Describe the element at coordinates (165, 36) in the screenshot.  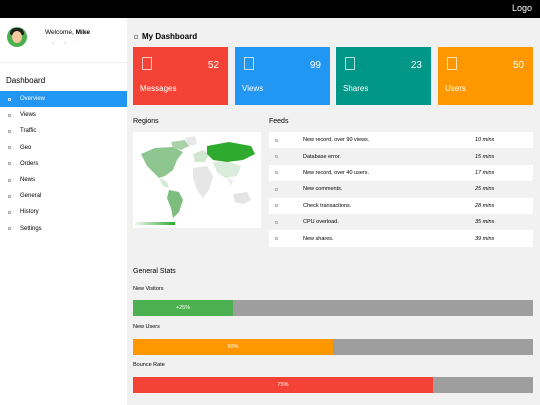
I see `page-title: My Dashboard` at that location.